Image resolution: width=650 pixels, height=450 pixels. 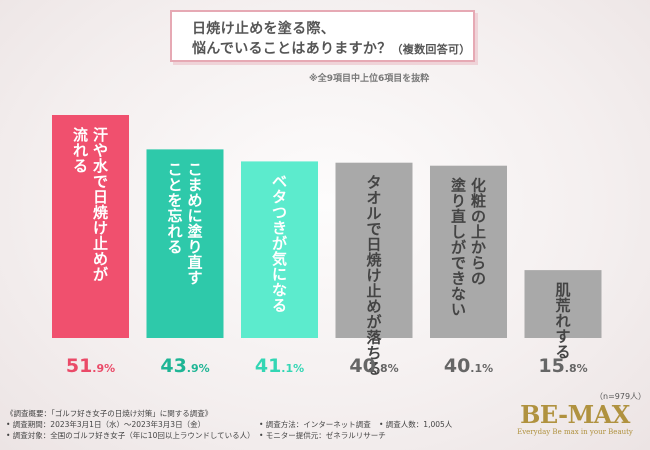 I want to click on bar-3-label-char: つ, so click(x=279, y=212).